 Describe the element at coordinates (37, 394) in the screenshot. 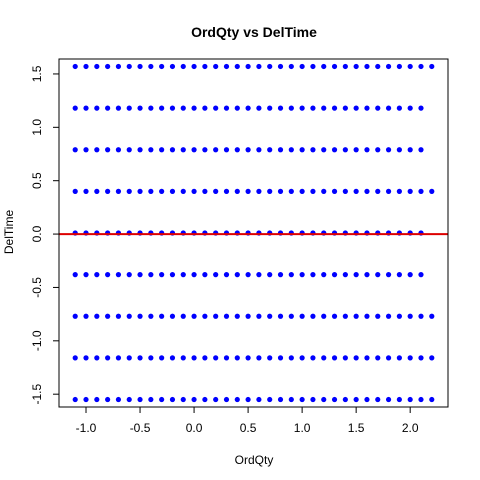

I see `y-tick-label: -1.5` at that location.